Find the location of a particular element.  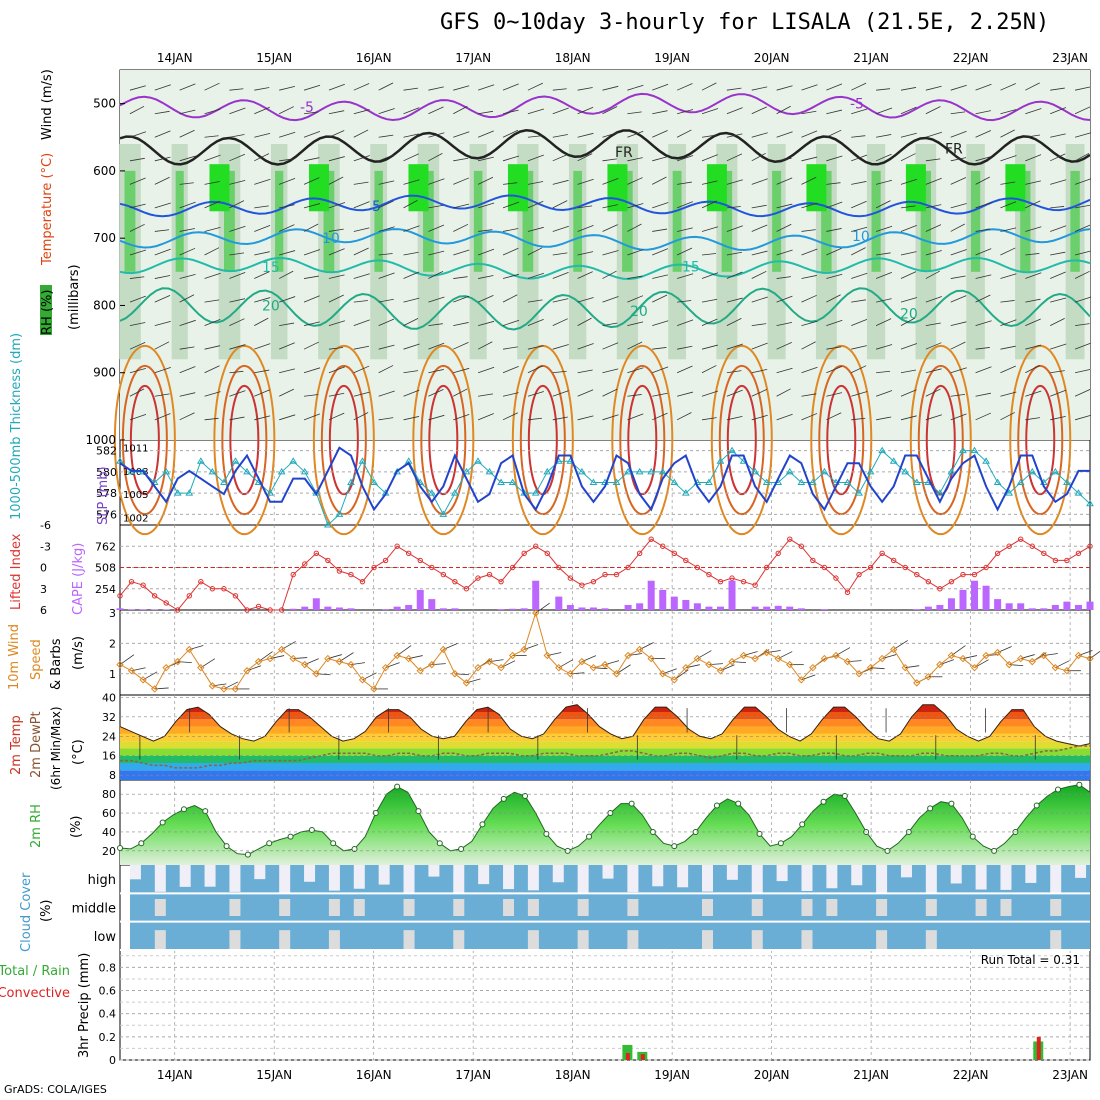

precip-conv-bar is located at coordinates (1038, 1048).